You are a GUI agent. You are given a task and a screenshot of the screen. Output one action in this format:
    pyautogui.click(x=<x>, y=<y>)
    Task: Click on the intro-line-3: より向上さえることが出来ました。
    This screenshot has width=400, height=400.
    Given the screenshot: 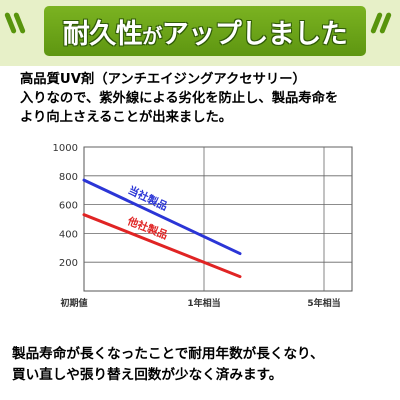 What is the action you would take?
    pyautogui.click(x=126, y=117)
    